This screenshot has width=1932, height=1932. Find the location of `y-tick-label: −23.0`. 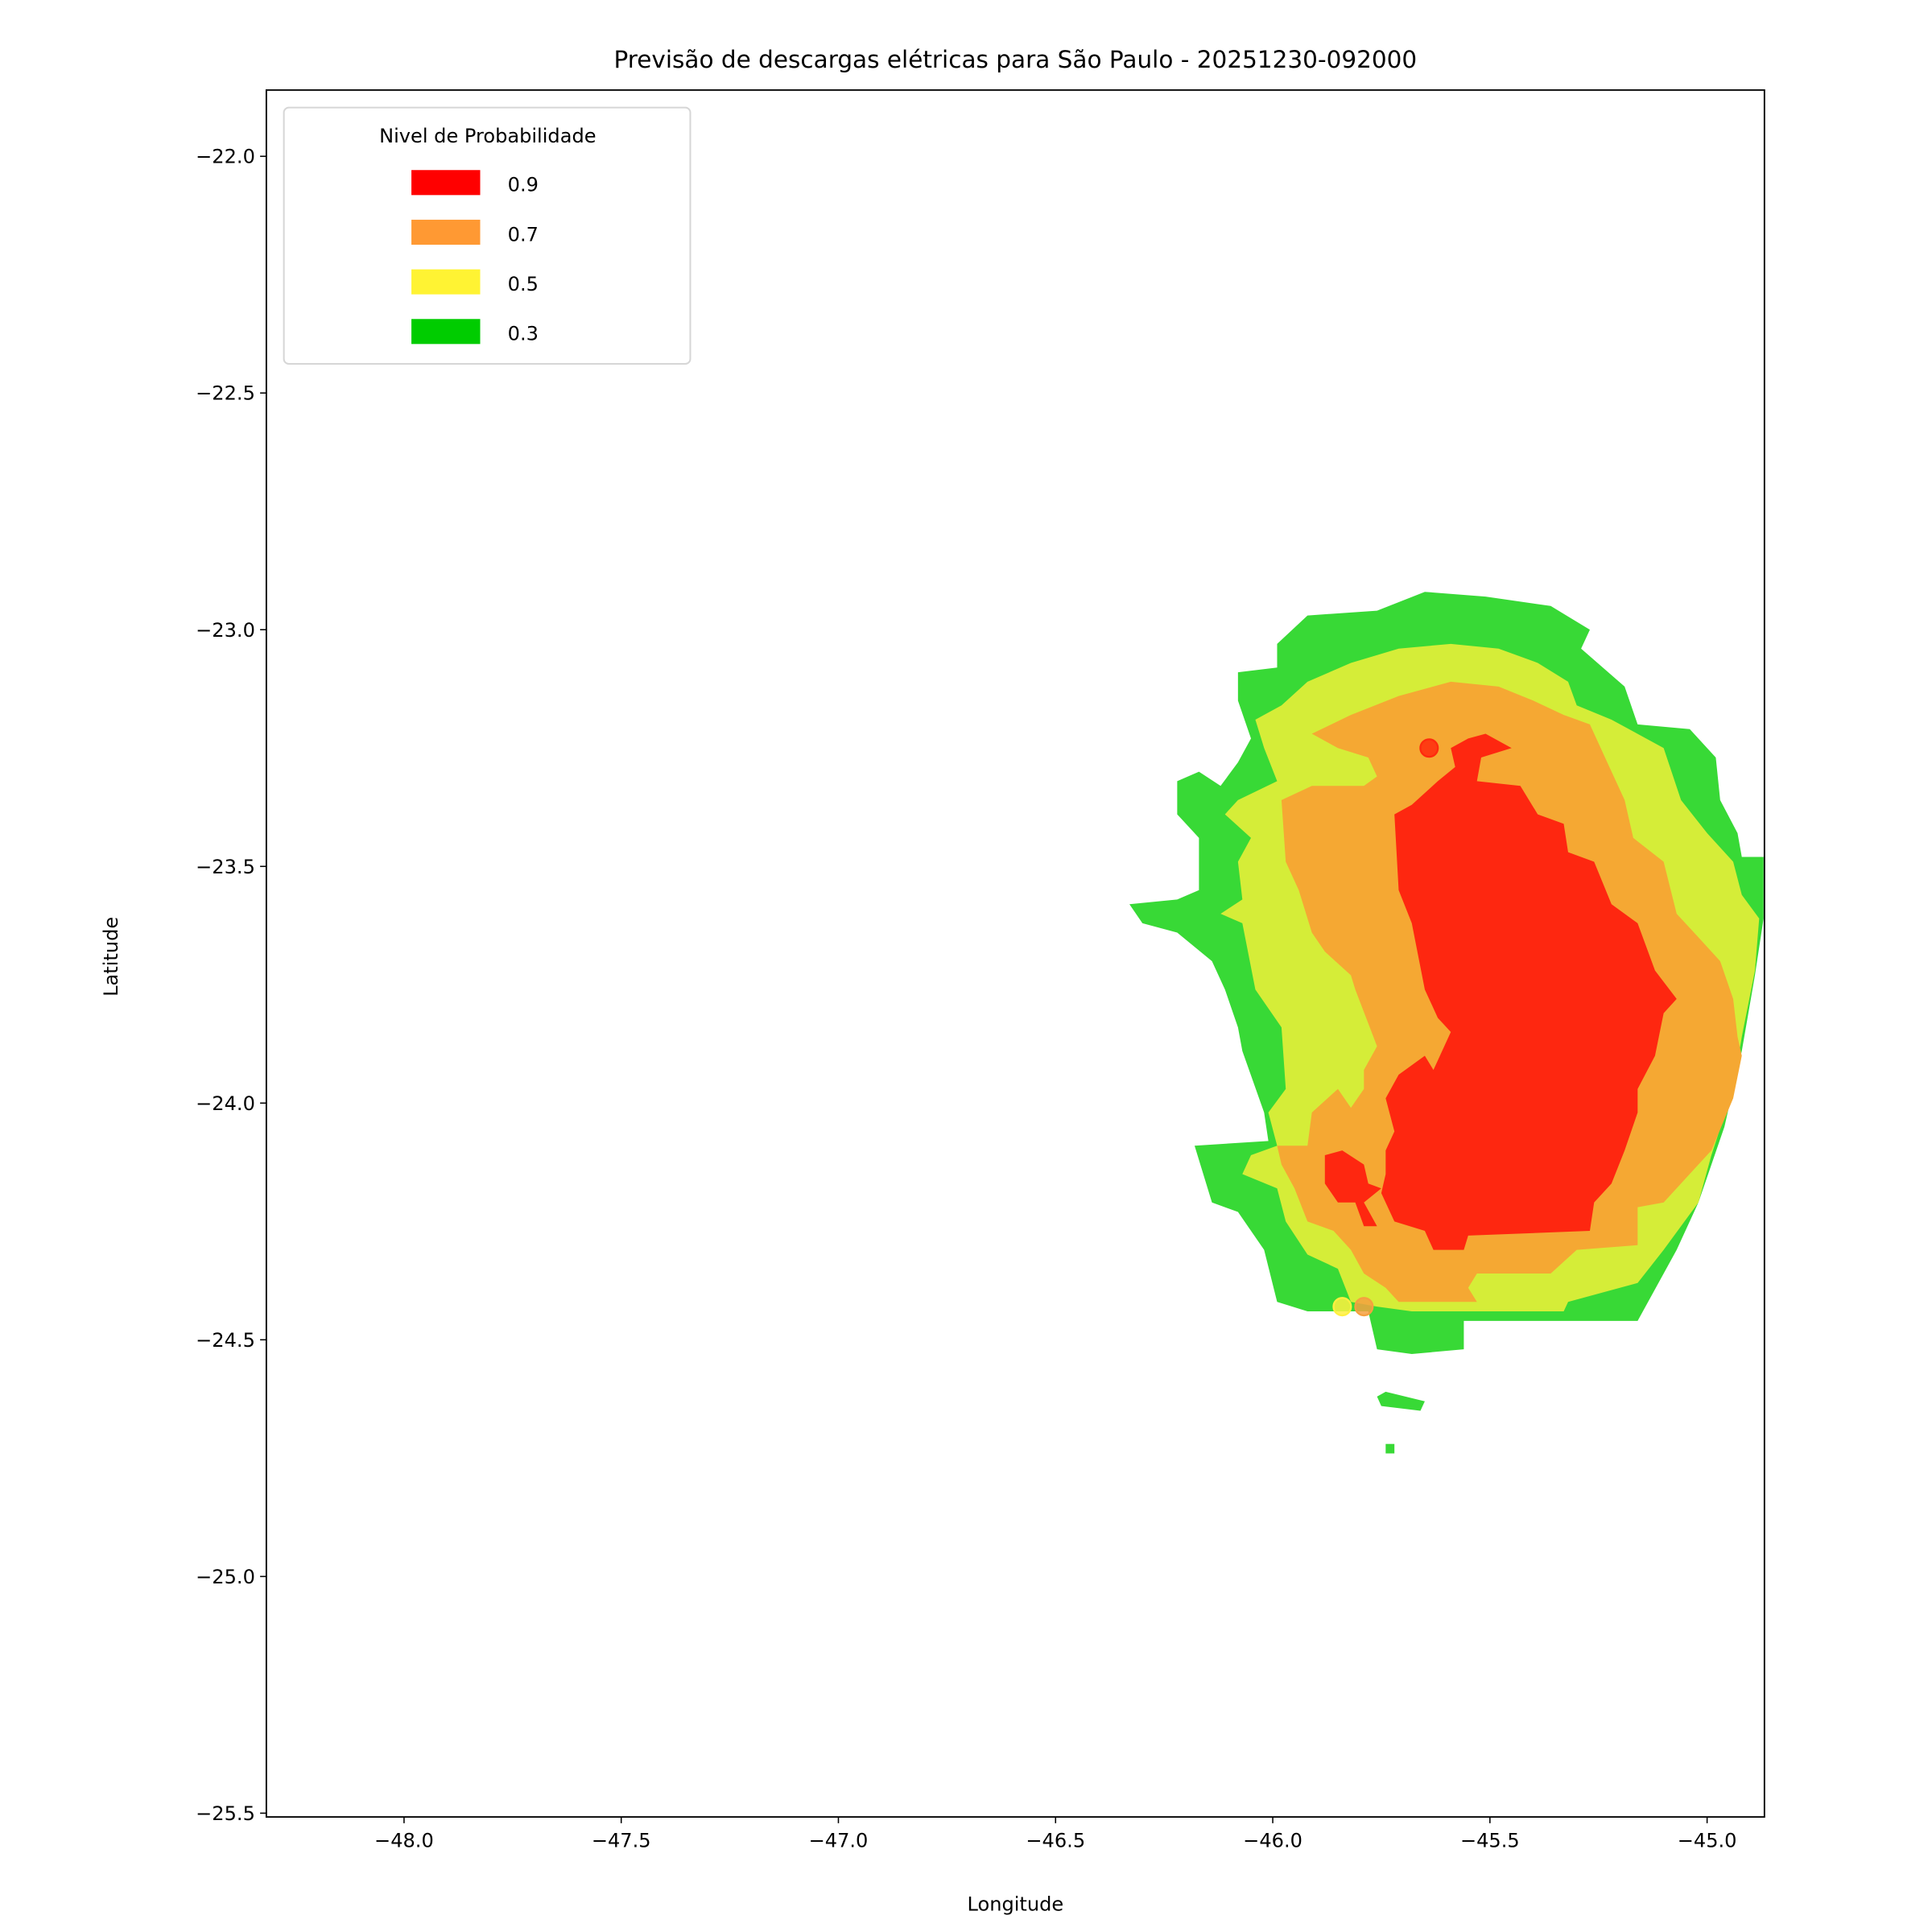

y-tick-label: −23.0 is located at coordinates (225, 630).